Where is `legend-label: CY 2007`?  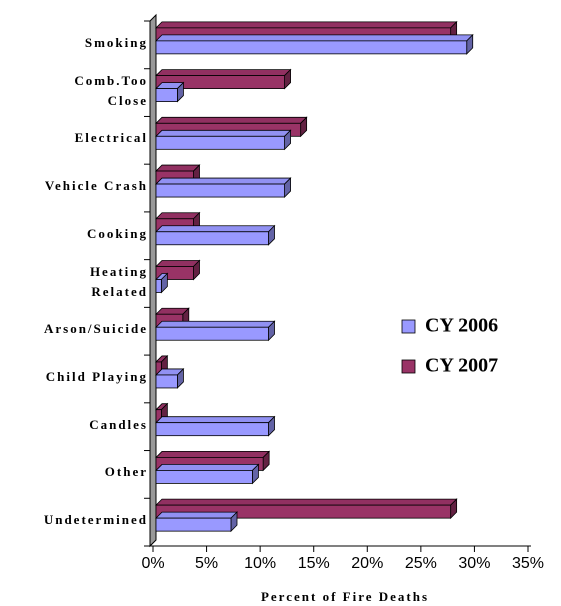 legend-label: CY 2007 is located at coordinates (461, 366).